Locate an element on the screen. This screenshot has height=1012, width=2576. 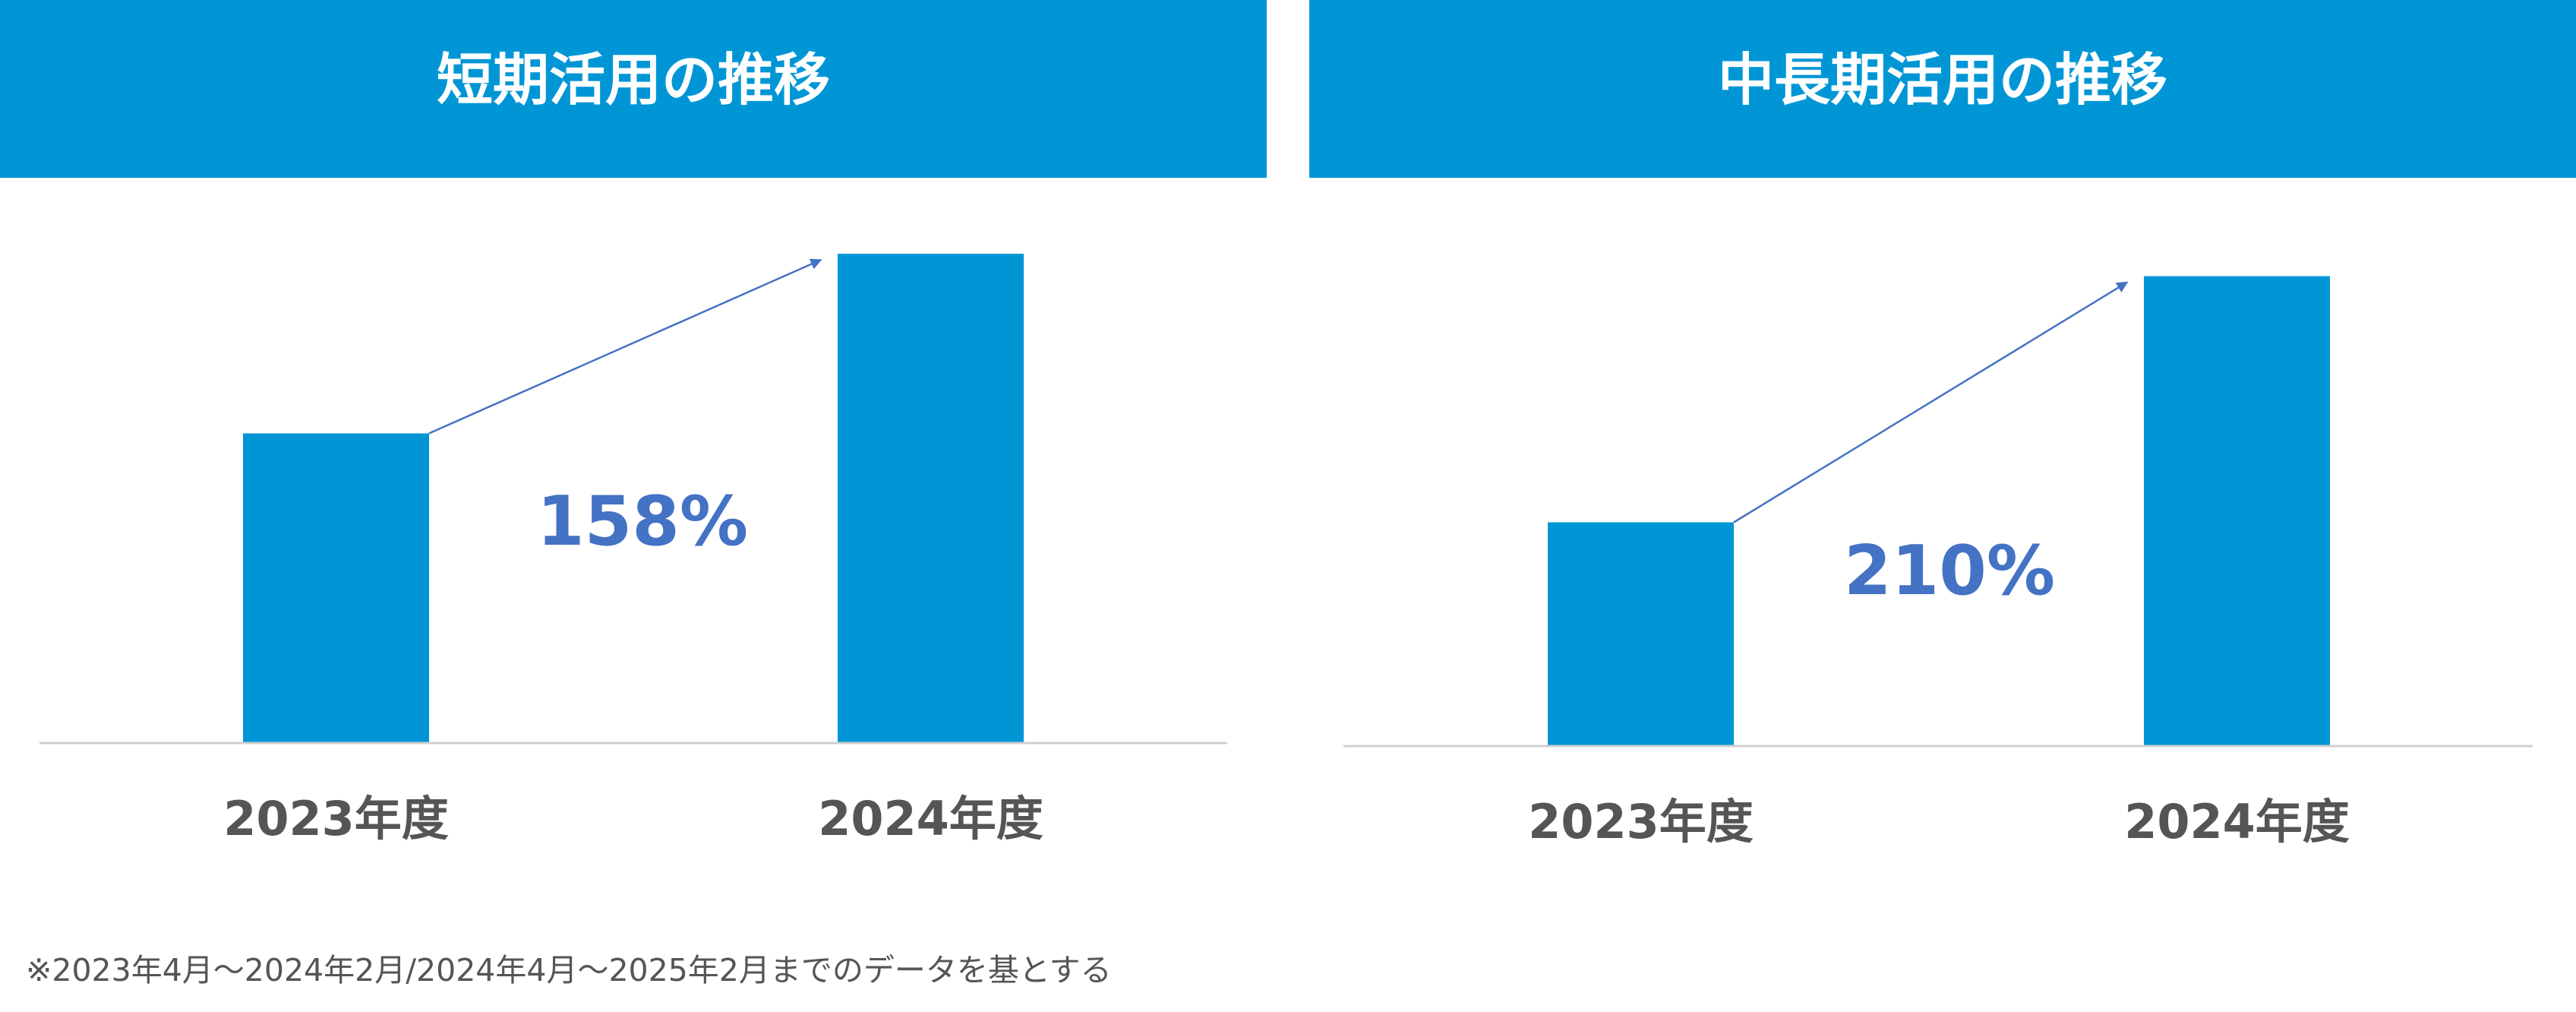
annotation: 158% is located at coordinates (642, 521).